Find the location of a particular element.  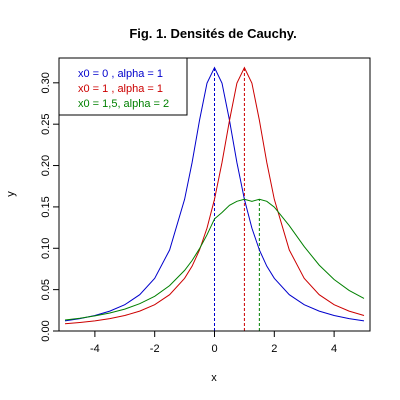

x-tick-label-2: 0 is located at coordinates (214, 349).